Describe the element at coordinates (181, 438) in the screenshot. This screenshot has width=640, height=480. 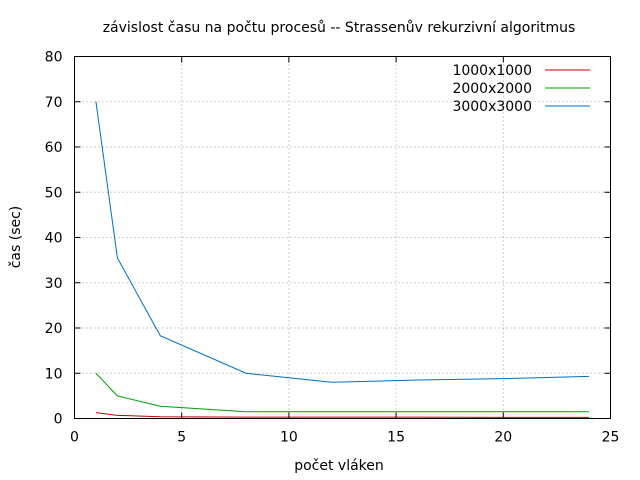
I see `x-tick-label: 5` at that location.